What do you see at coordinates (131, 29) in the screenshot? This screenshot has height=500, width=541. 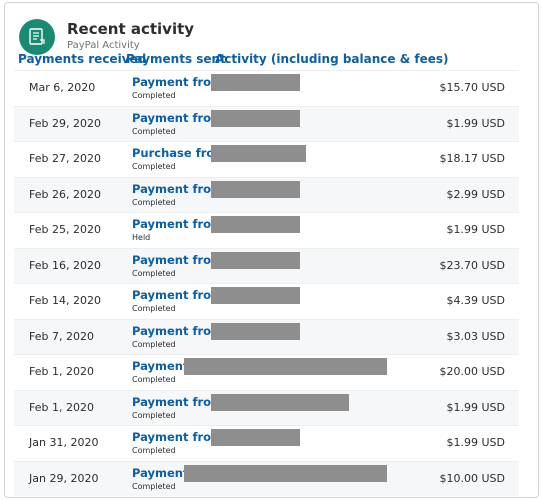 I see `page-title: Recent activity` at bounding box center [131, 29].